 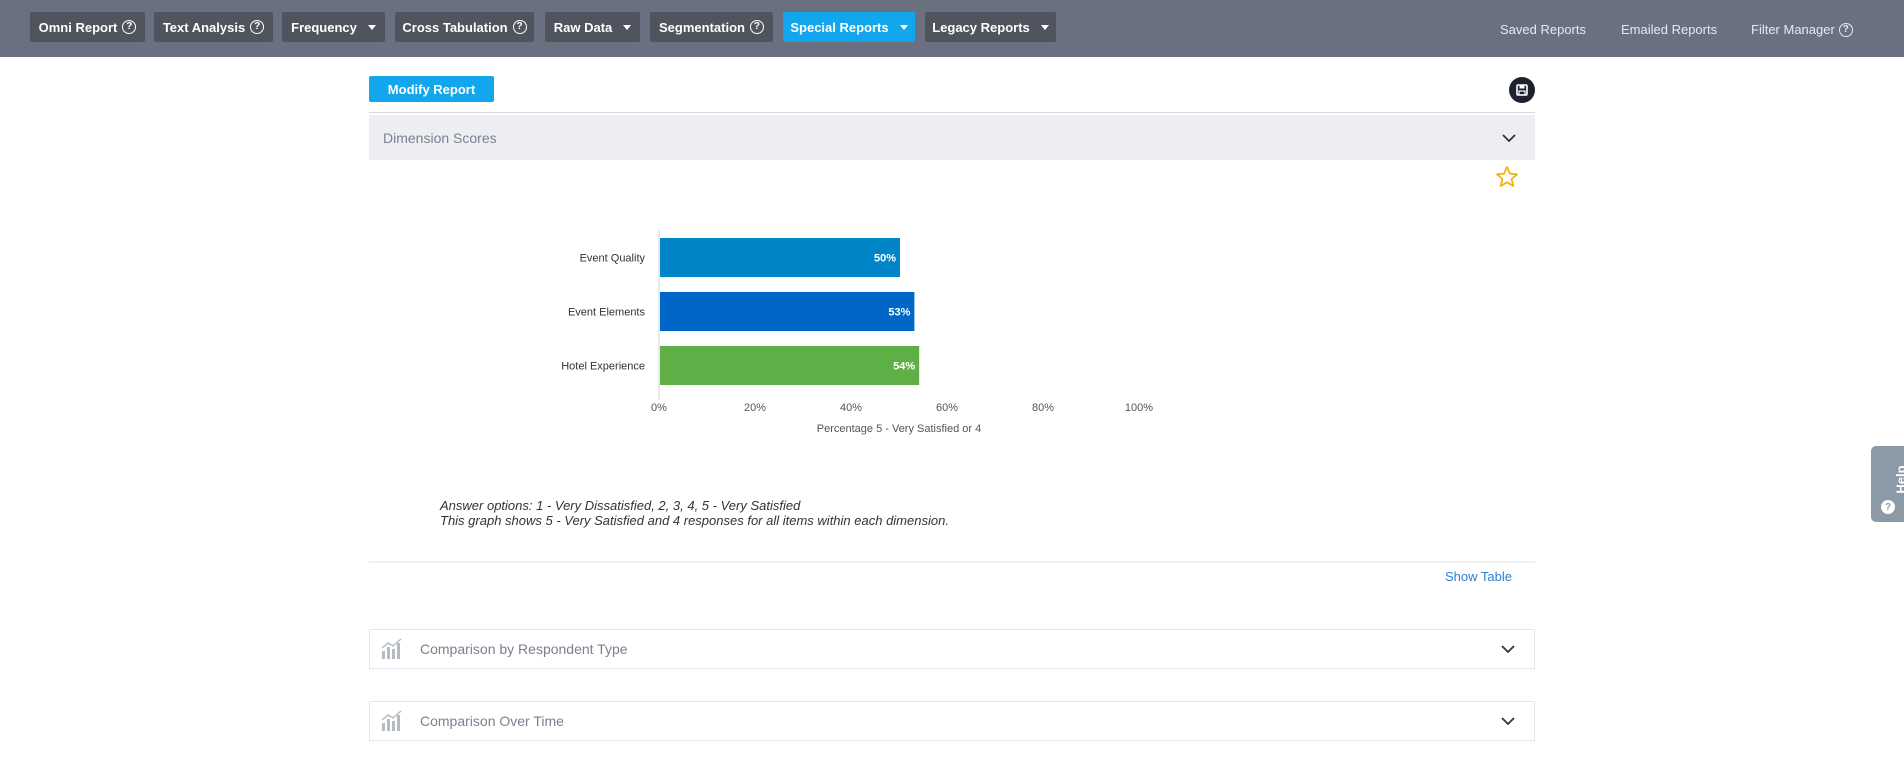 I want to click on x-tick-label: 60%, so click(x=947, y=408).